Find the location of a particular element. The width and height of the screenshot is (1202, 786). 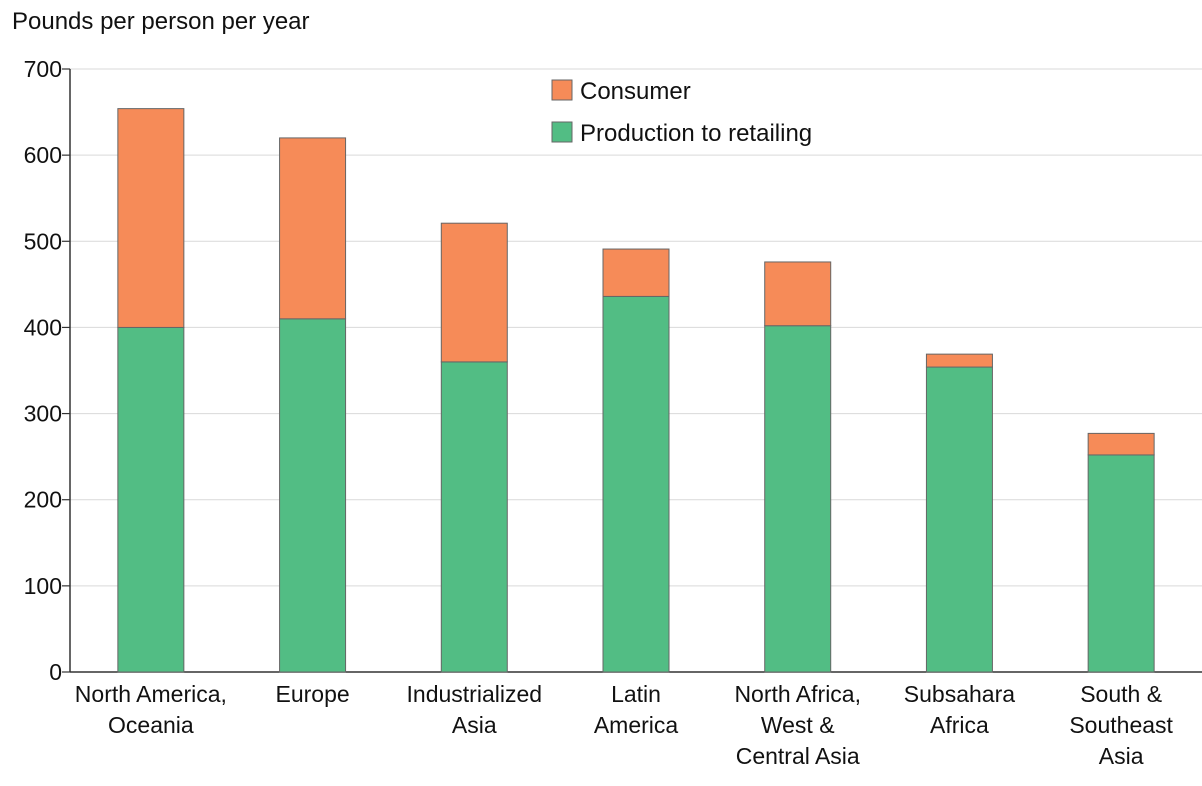

x-tick-label: Africa is located at coordinates (959, 725).